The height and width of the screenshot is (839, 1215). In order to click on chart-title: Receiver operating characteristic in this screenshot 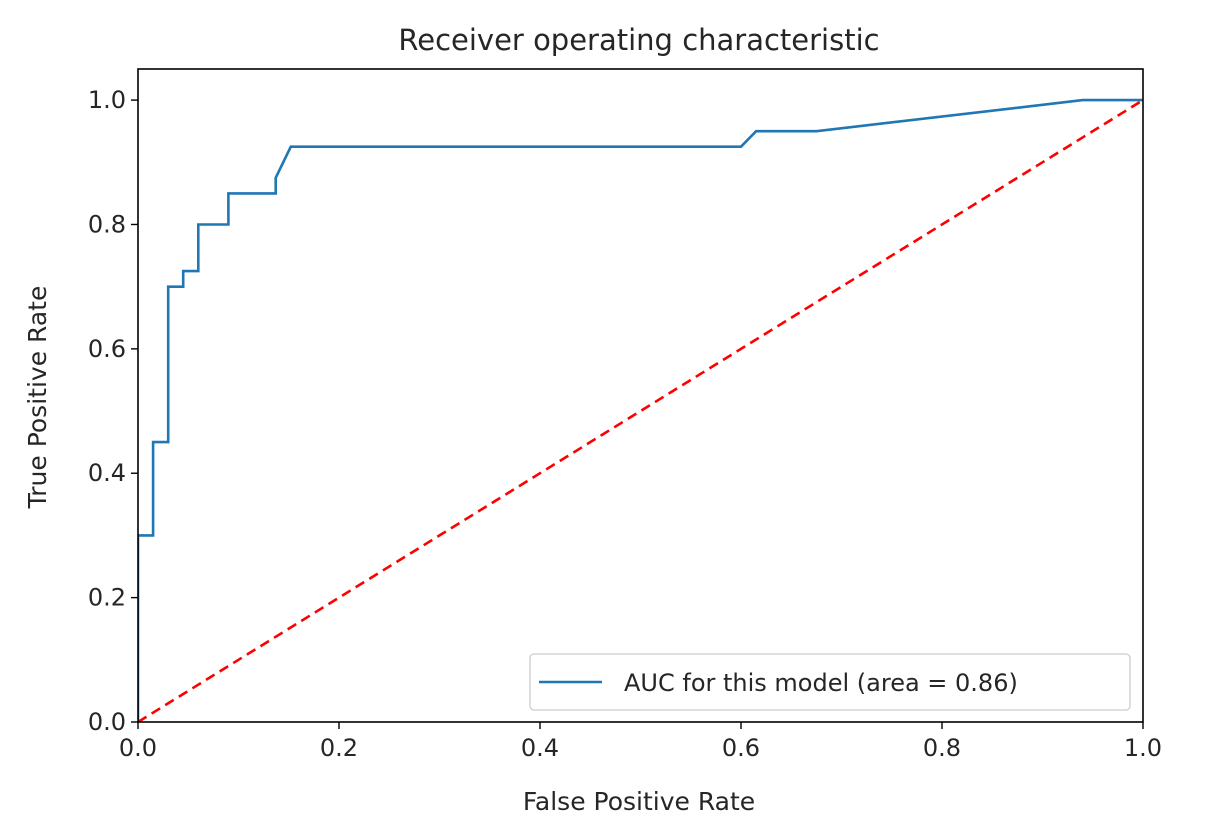, I will do `click(638, 40)`.